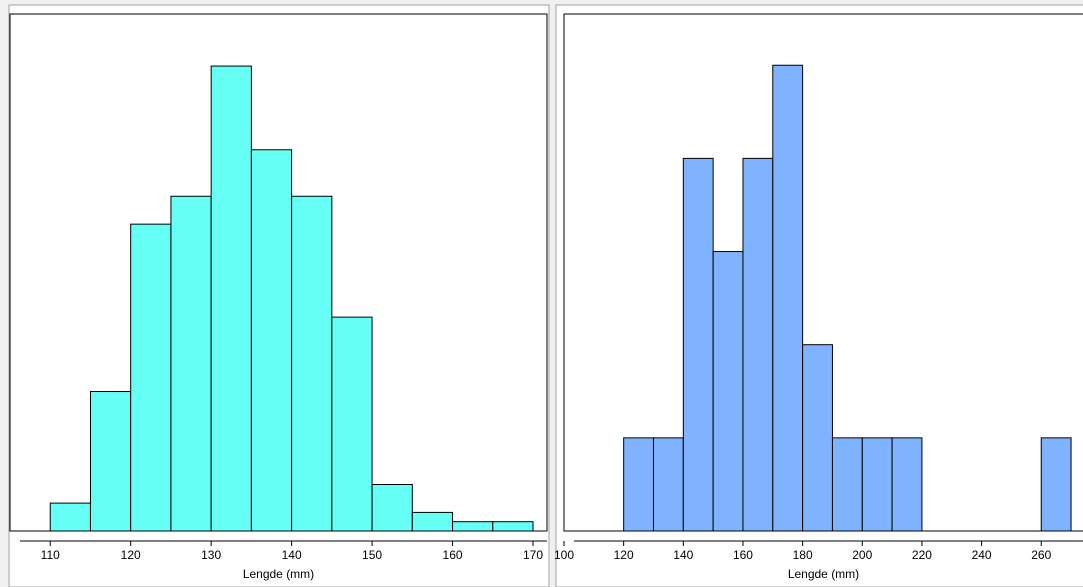 Image resolution: width=1083 pixels, height=587 pixels. Describe the element at coordinates (533, 555) in the screenshot. I see `x-tick-label: 170` at that location.